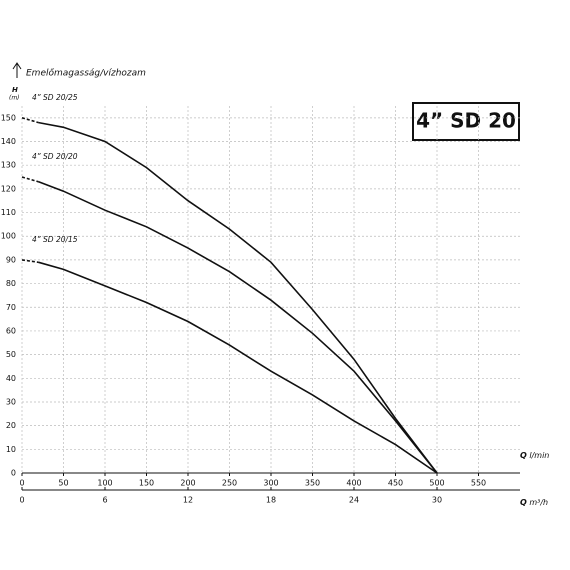  Describe the element at coordinates (55, 97) in the screenshot. I see `series-label: 4” SD 20/25` at that location.